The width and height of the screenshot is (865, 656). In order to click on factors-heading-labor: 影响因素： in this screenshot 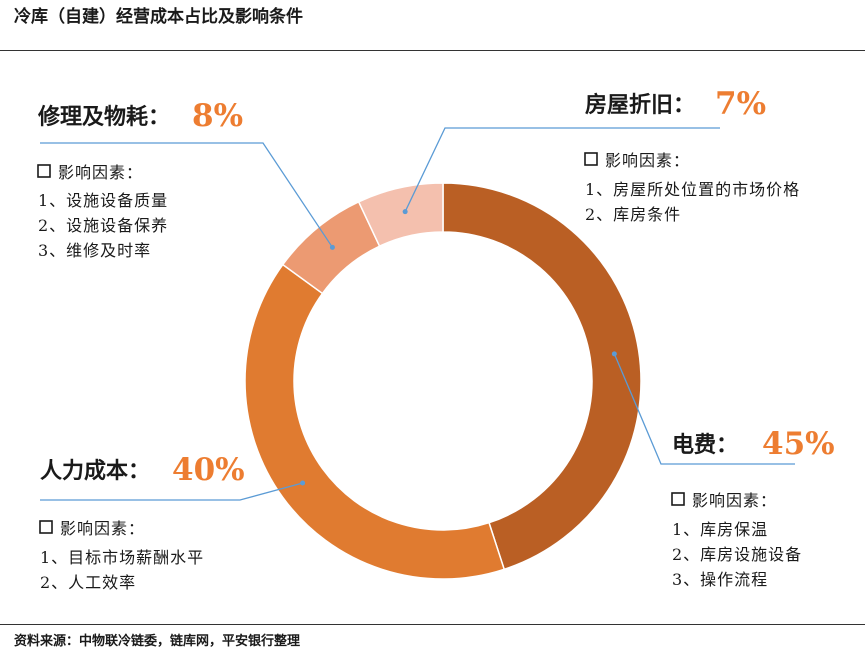, I will do `click(102, 528)`.